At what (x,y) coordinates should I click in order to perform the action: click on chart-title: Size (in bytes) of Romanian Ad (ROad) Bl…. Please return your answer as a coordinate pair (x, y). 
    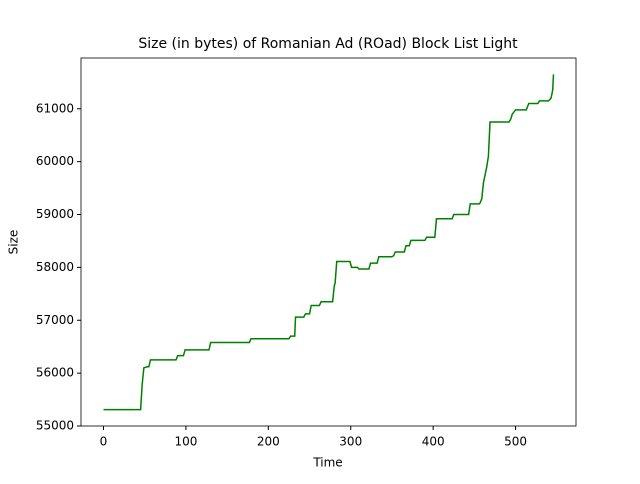
    Looking at the image, I should click on (328, 44).